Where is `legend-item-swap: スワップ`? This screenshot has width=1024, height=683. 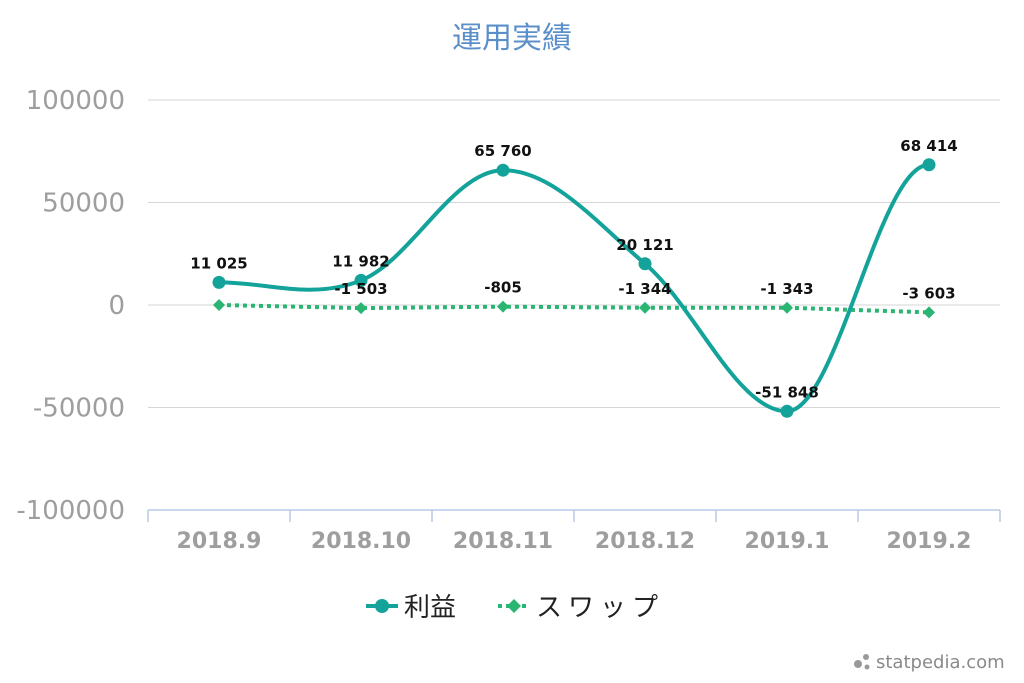
legend-item-swap: スワップ is located at coordinates (581, 608).